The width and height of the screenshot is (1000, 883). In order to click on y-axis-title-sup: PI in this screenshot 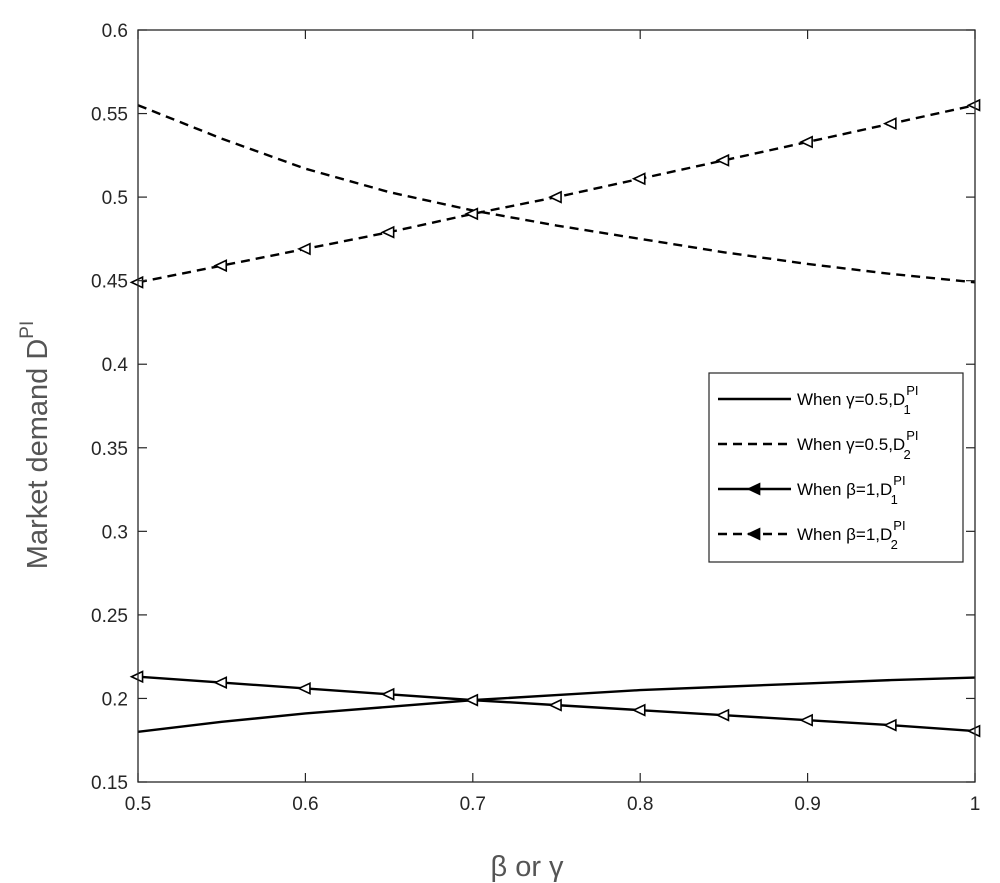, I will do `click(27, 330)`.